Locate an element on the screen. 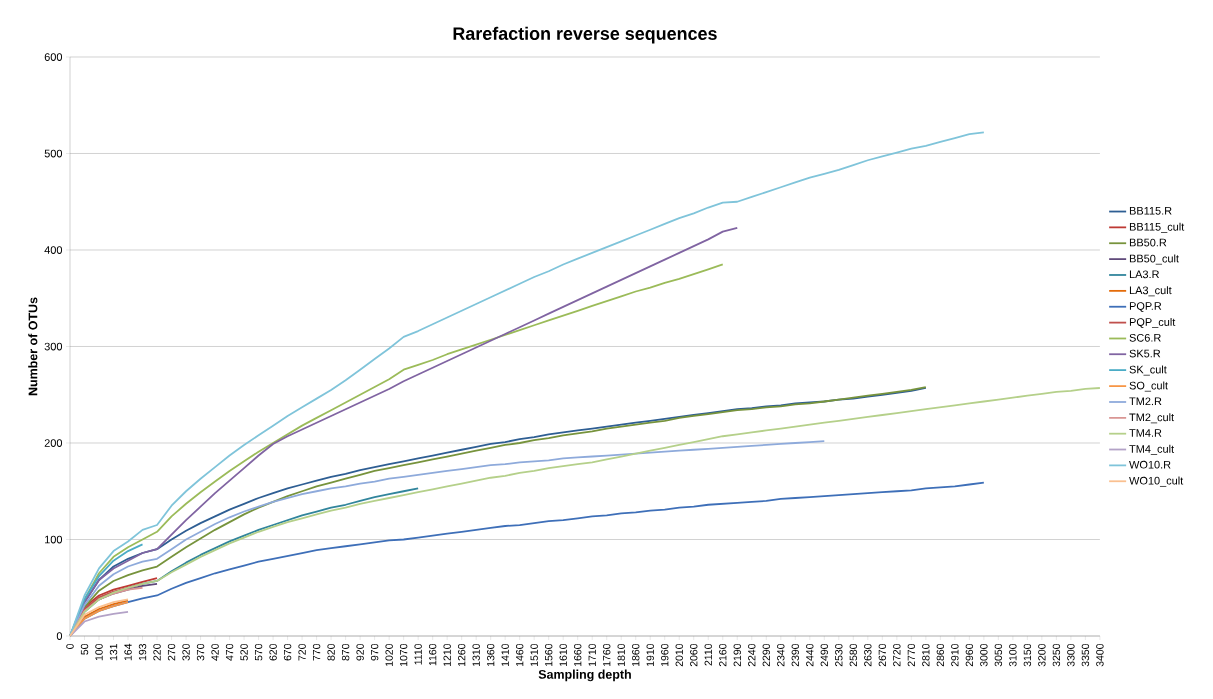 The width and height of the screenshot is (1213, 699). x-tick-label: 920 is located at coordinates (360, 652).